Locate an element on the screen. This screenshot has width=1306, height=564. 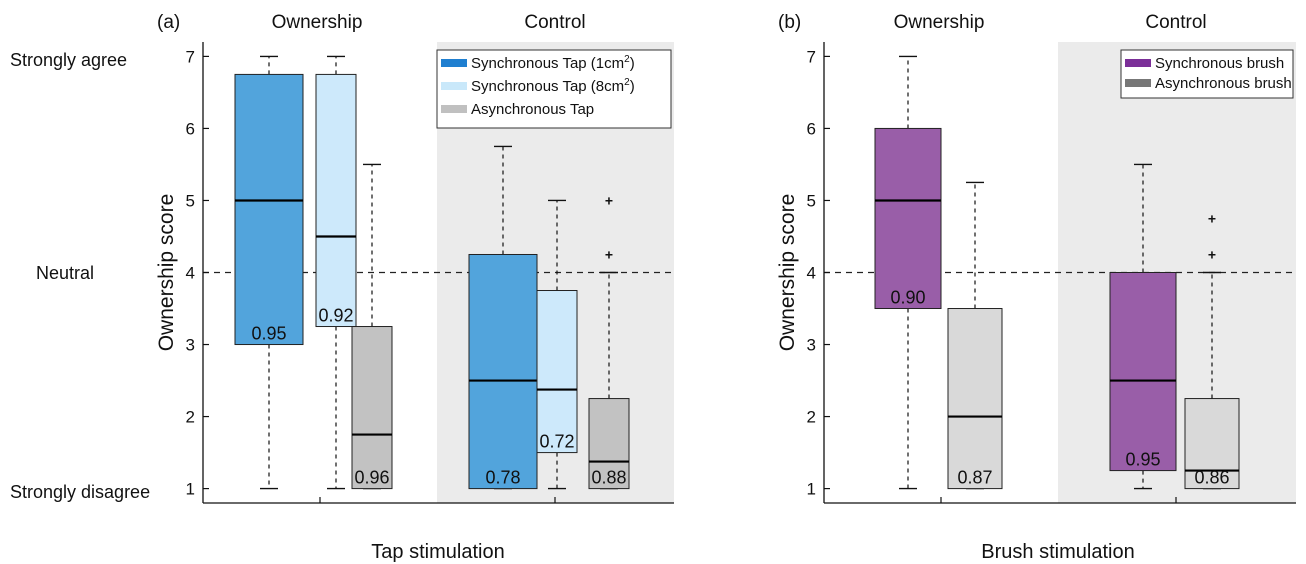
box-asynchronous-tap-ownership: 0.96 is located at coordinates (372, 326).